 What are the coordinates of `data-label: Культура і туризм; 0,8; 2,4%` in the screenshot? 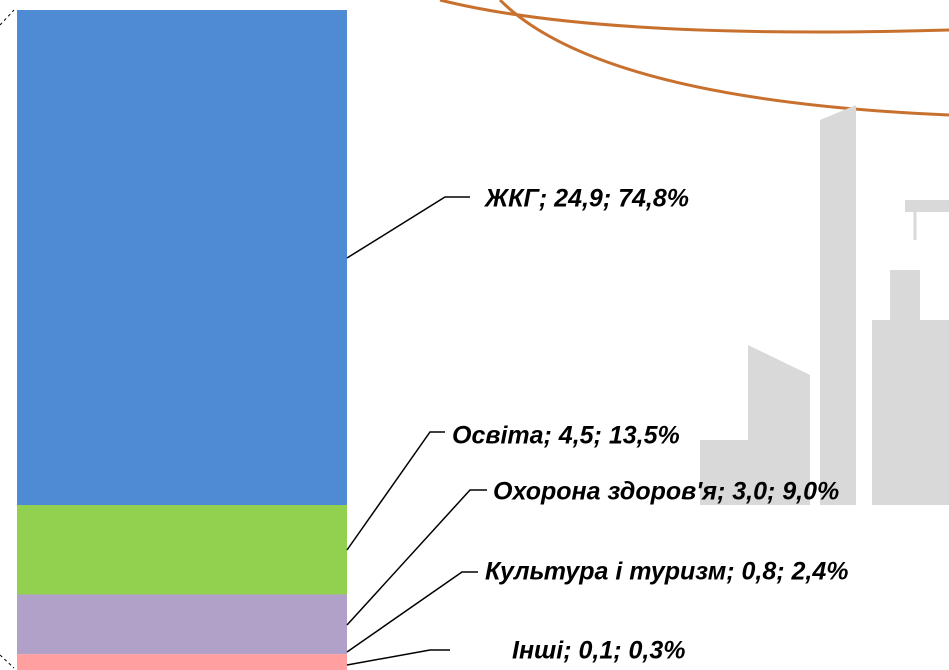 It's located at (667, 572).